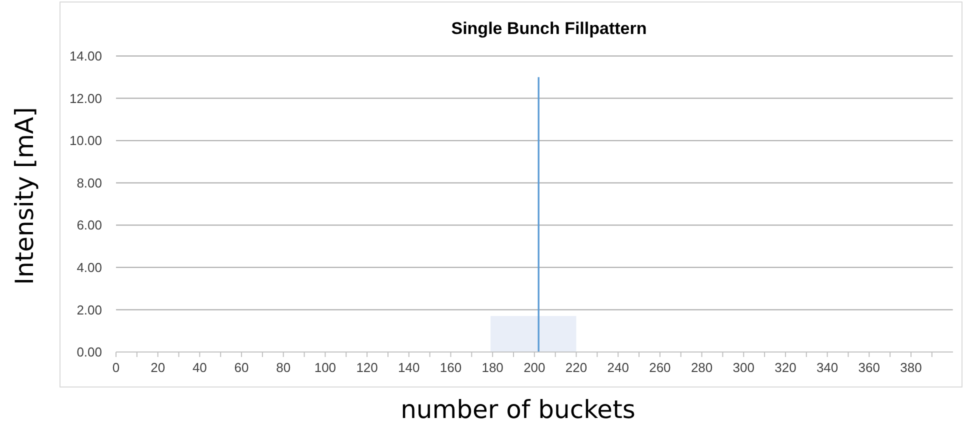 This screenshot has width=965, height=425. What do you see at coordinates (827, 367) in the screenshot?
I see `x-tick-label: 340` at bounding box center [827, 367].